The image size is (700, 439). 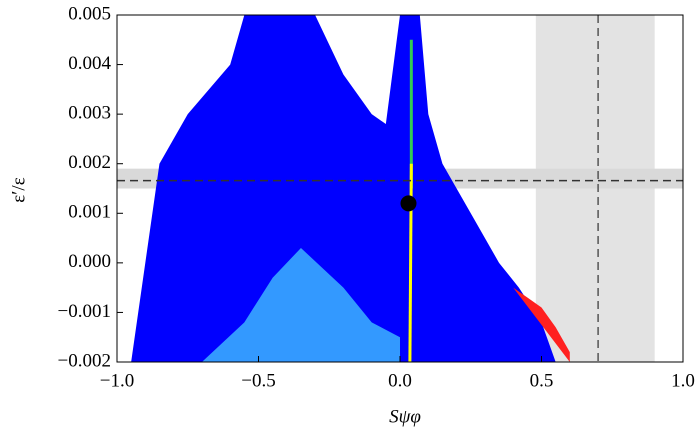 What do you see at coordinates (405, 416) in the screenshot?
I see `x-axis-label: Sψφ` at bounding box center [405, 416].